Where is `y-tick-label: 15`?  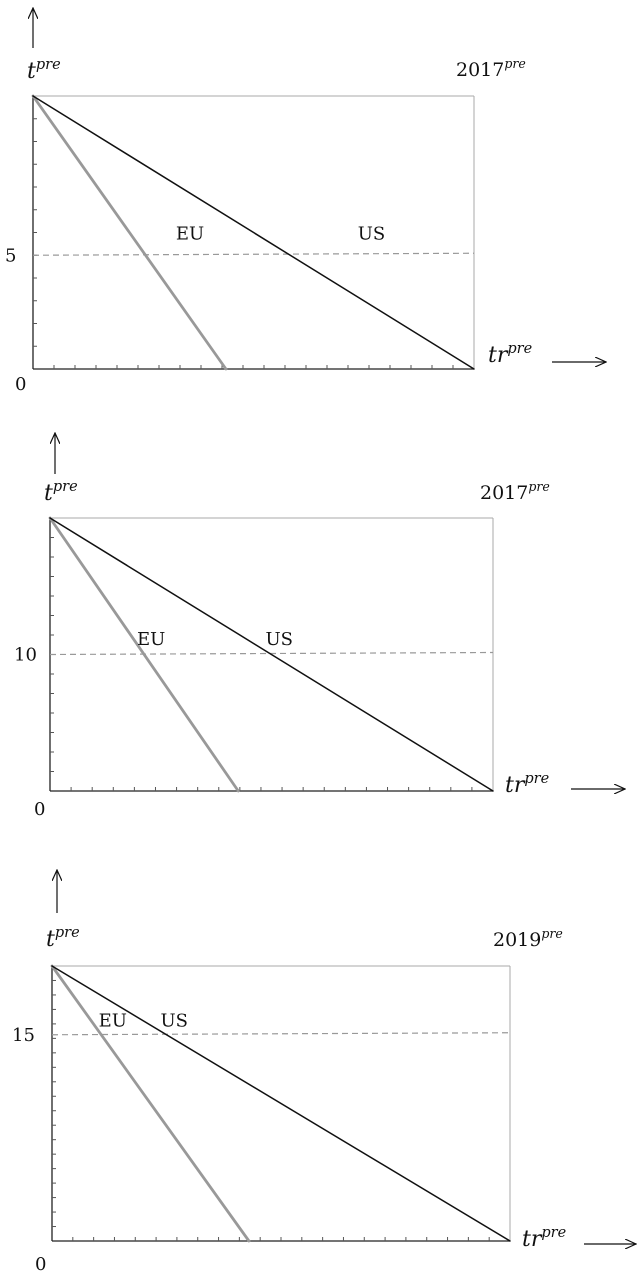
y-tick-label: 15 is located at coordinates (23, 1035).